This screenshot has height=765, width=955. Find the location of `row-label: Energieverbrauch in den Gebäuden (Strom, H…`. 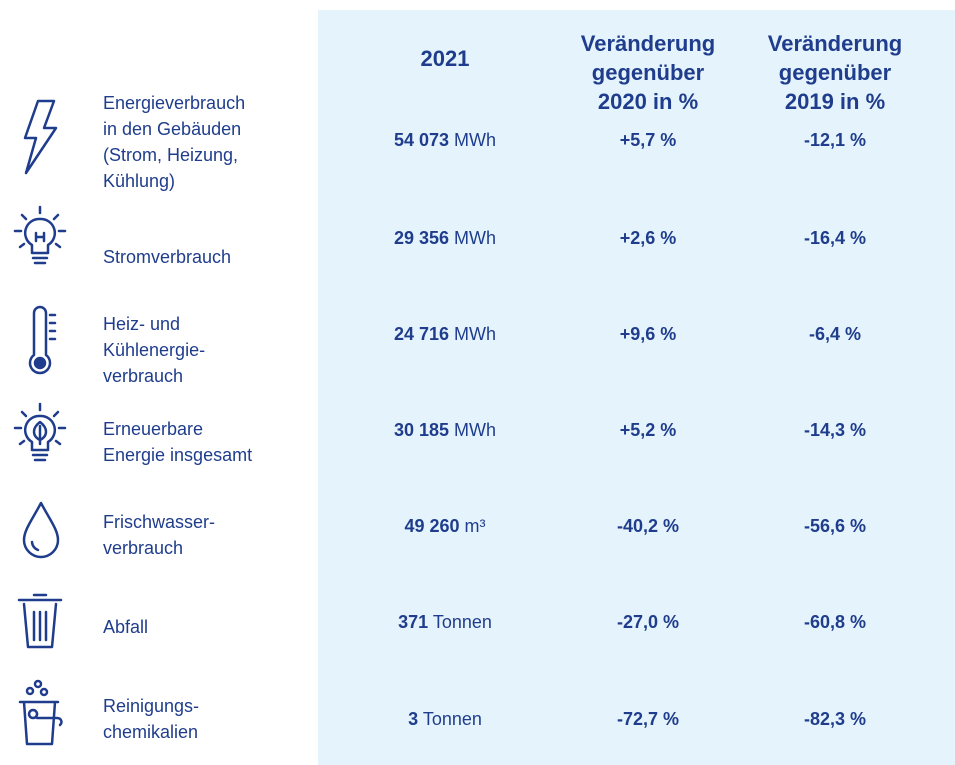

row-label: Energieverbrauch in den Gebäuden (Strom, H… is located at coordinates (174, 142).